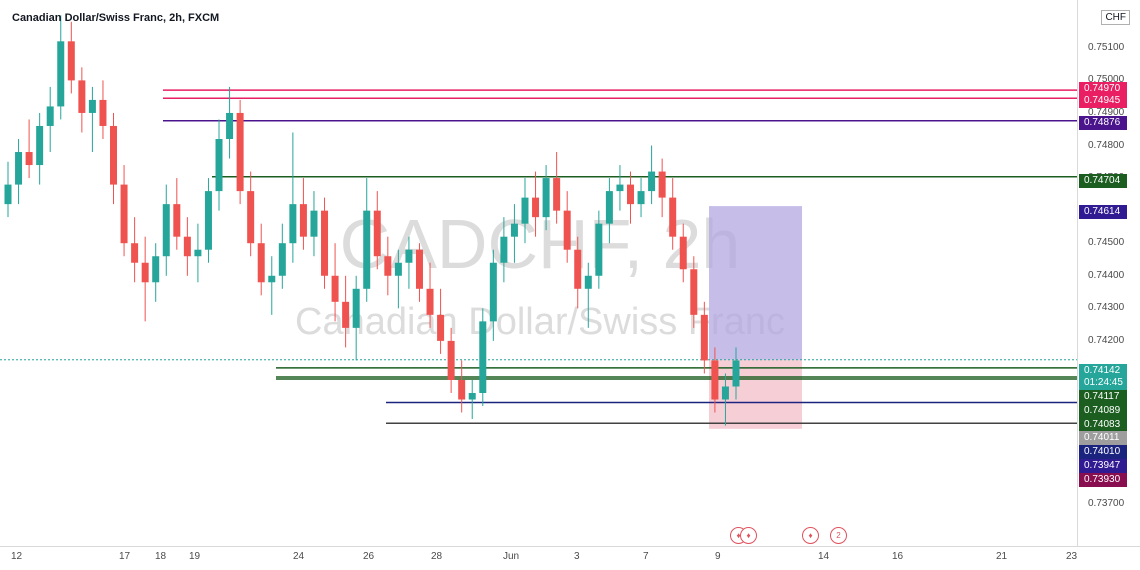  I want to click on time-tick-label: 19, so click(195, 556).